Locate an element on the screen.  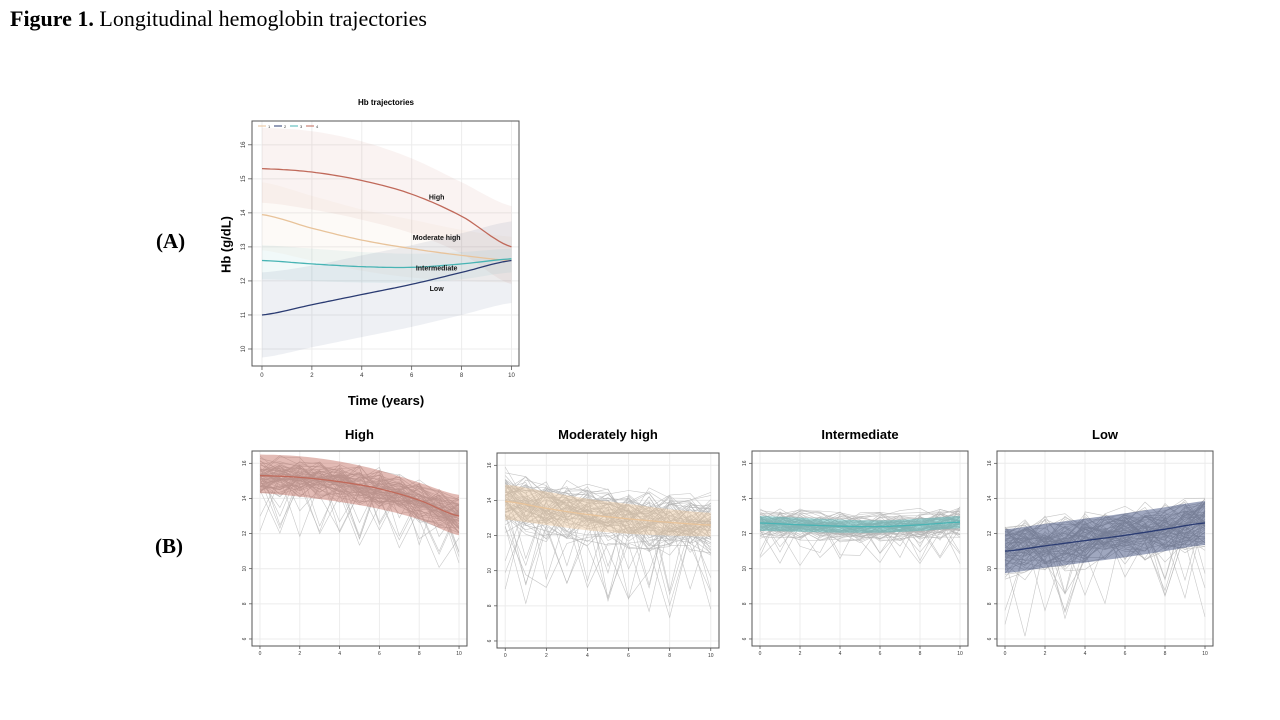
high-x-tick-label: 8 is located at coordinates (419, 654).